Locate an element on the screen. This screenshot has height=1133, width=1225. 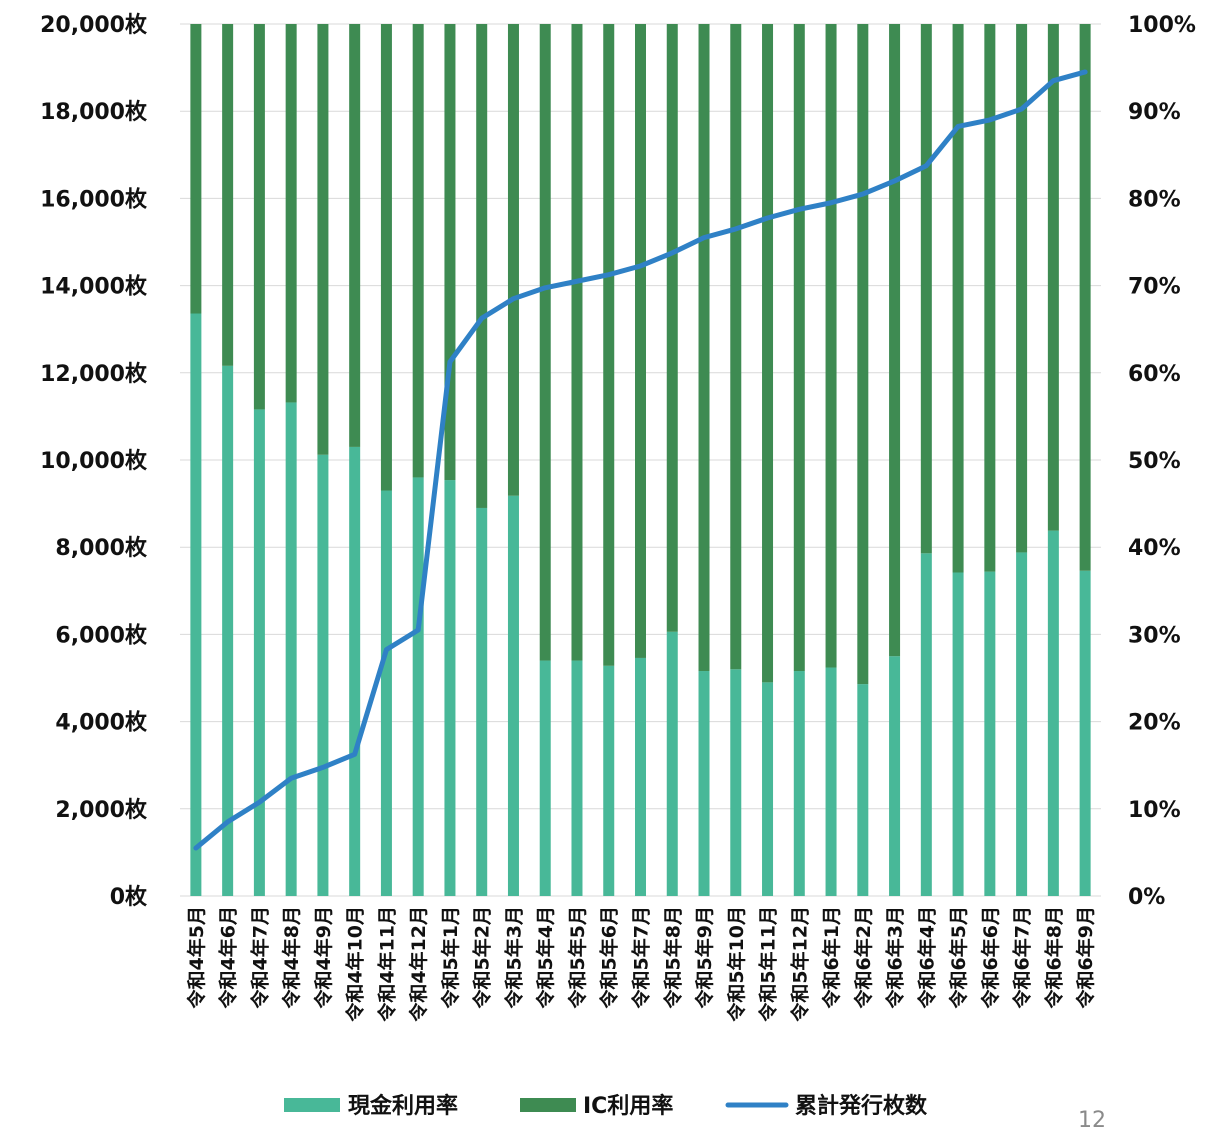
x-tick-label: 令和4年10月 is located at coordinates (355, 964).